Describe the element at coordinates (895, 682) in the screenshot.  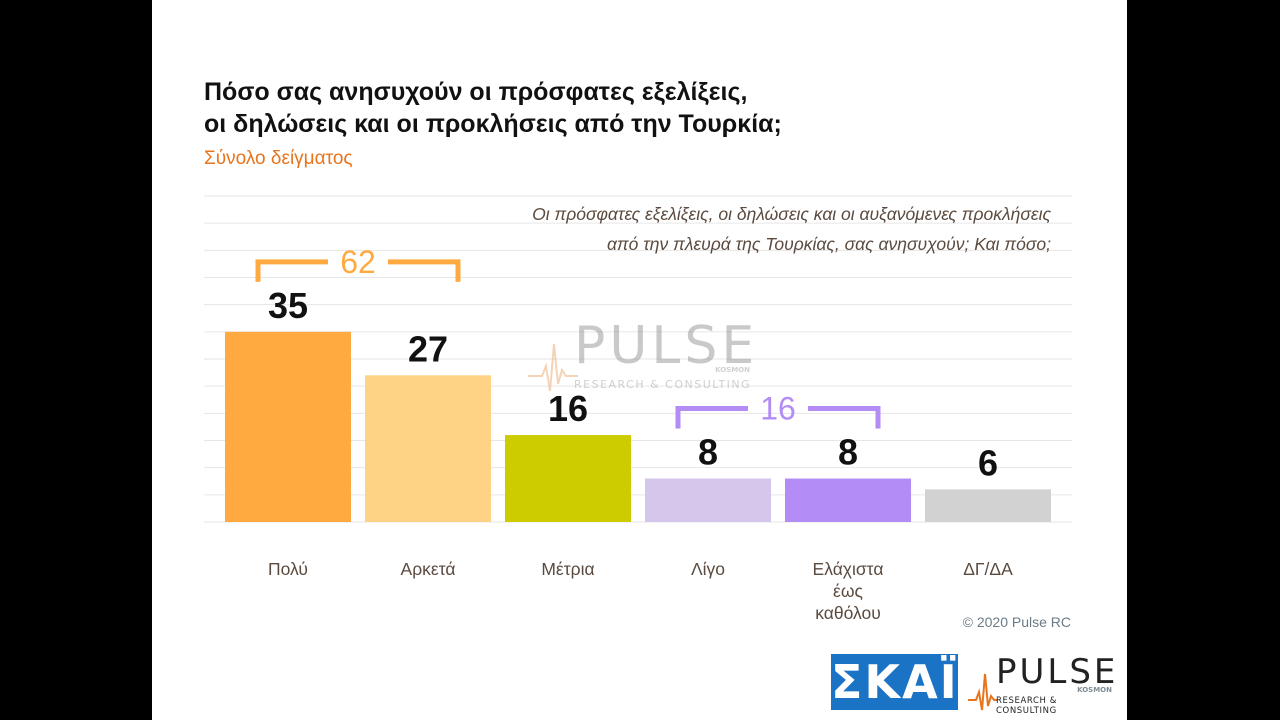
I see `skai-logo: ΣΚΑΪ` at that location.